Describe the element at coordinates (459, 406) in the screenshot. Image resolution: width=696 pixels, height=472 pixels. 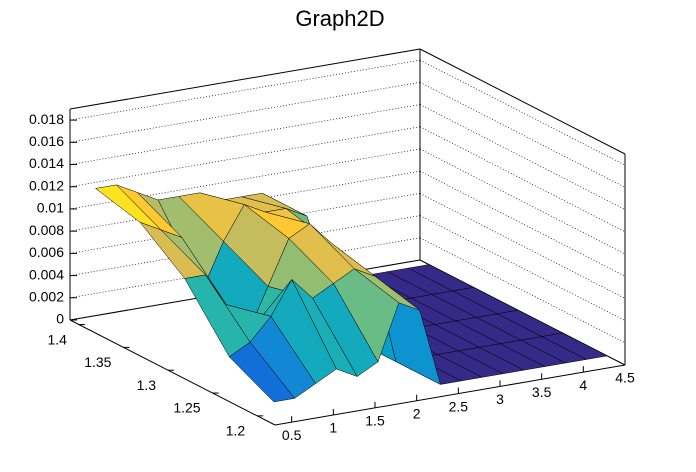
I see `x-tick-label: 2.5` at that location.